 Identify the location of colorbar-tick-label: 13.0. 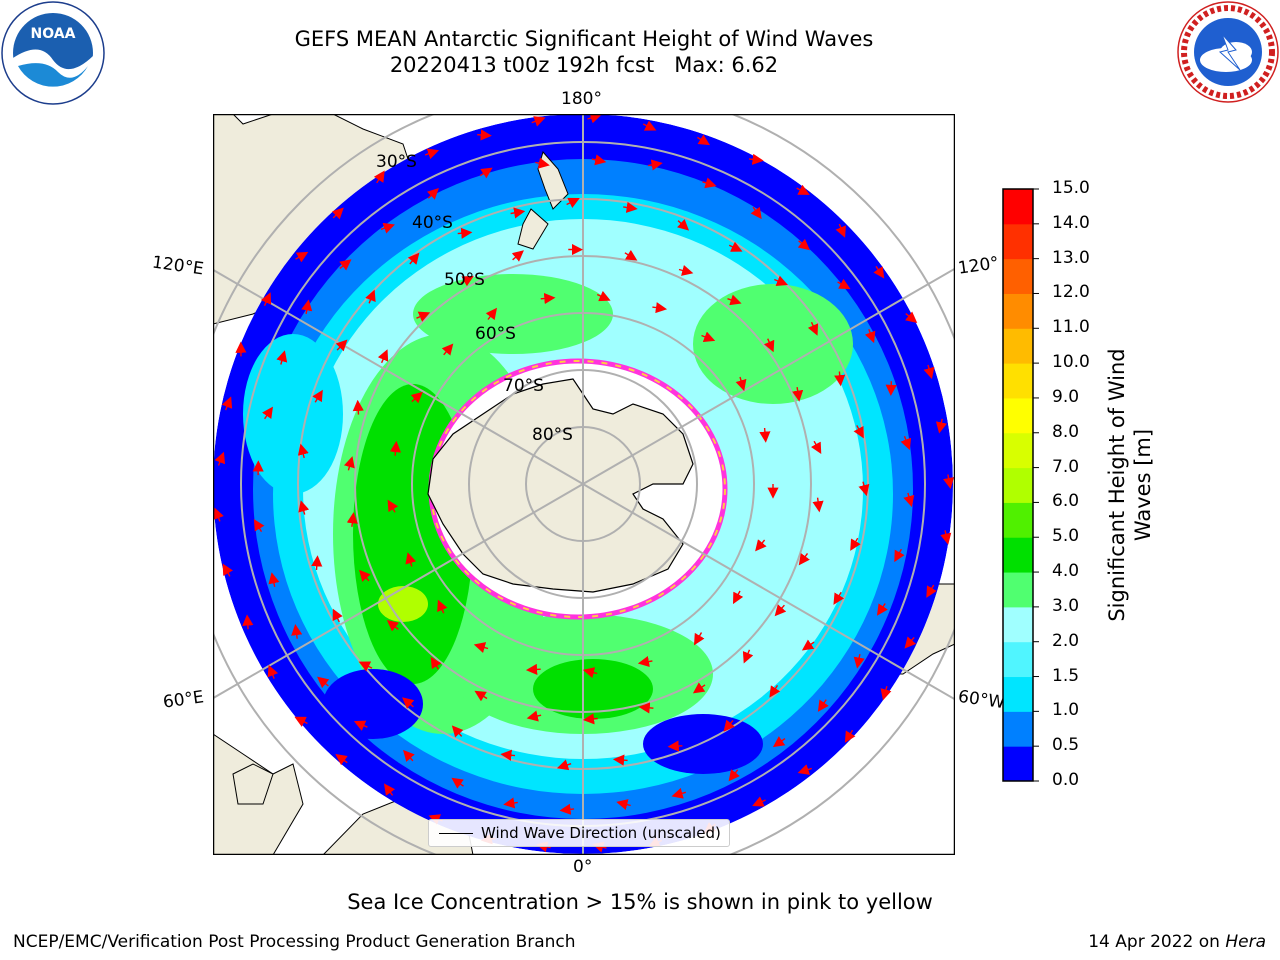
(1071, 257).